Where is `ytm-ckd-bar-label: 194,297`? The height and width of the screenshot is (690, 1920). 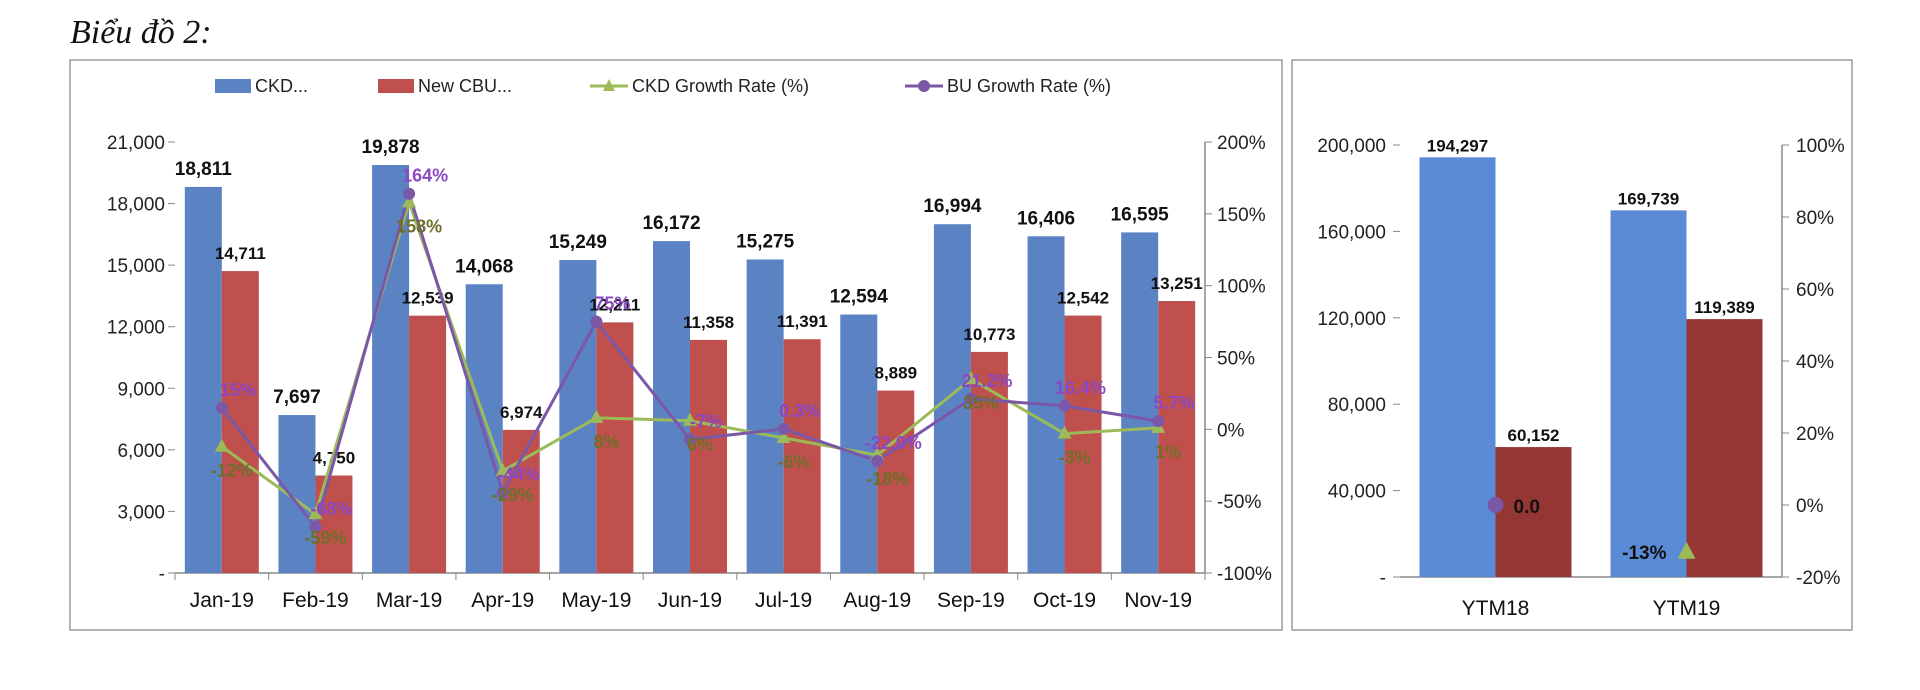 ytm-ckd-bar-label: 194,297 is located at coordinates (1457, 145).